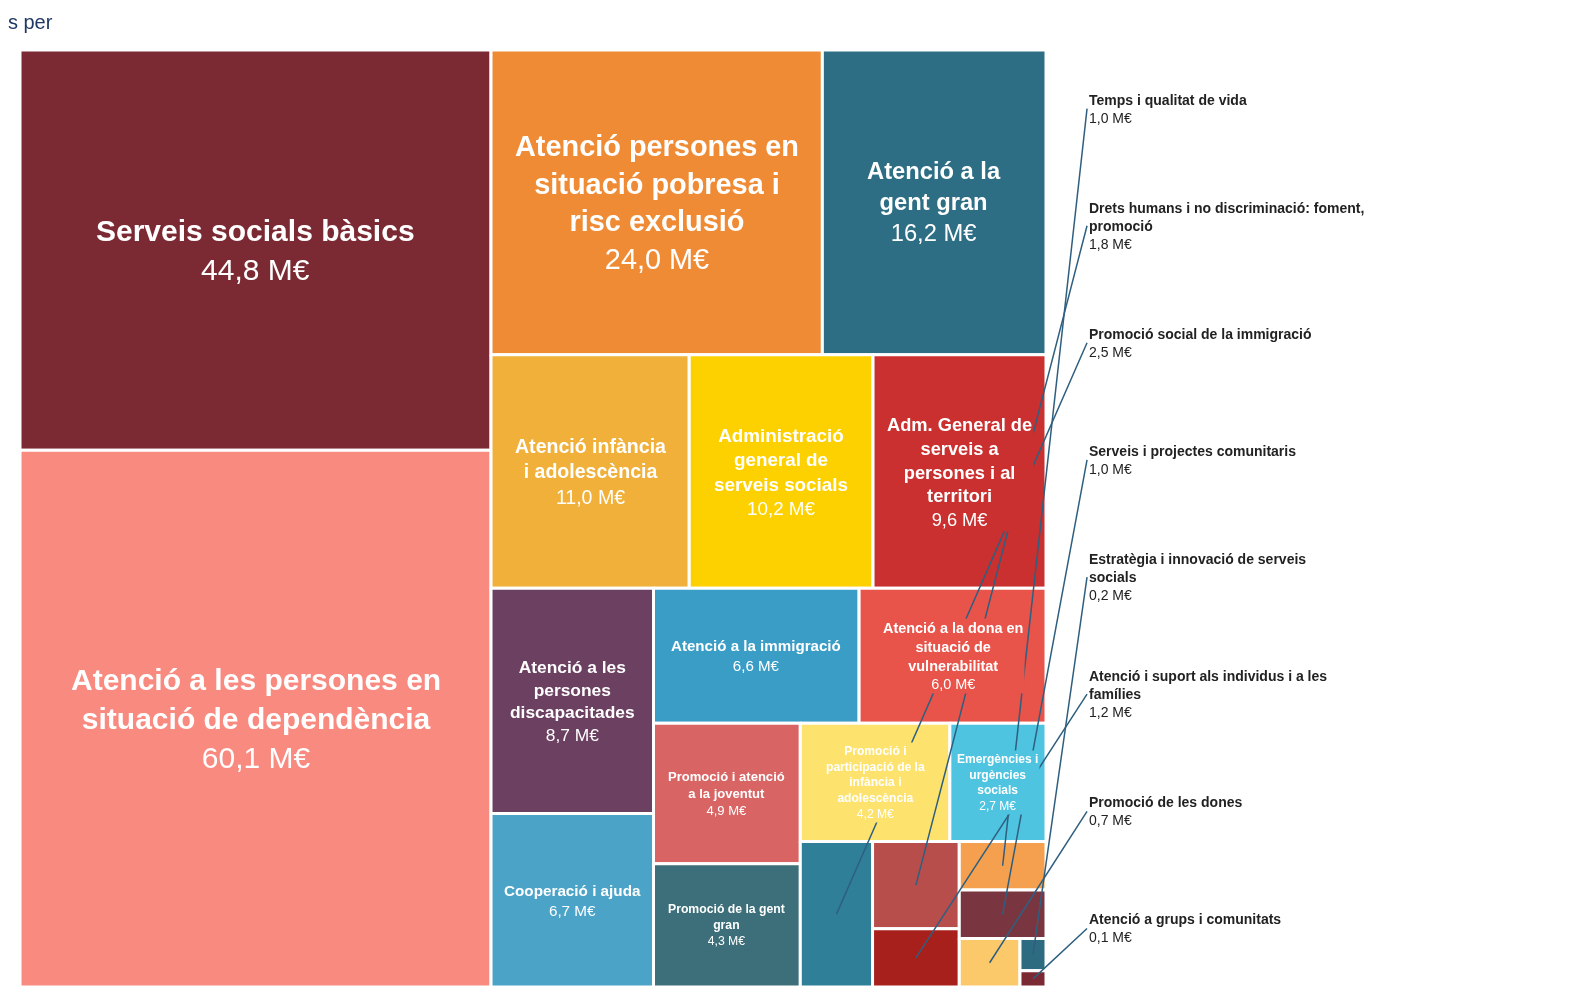 Image resolution: width=1579 pixels, height=1007 pixels. I want to click on category-label: Atenció a grups i comunitats, so click(1185, 919).